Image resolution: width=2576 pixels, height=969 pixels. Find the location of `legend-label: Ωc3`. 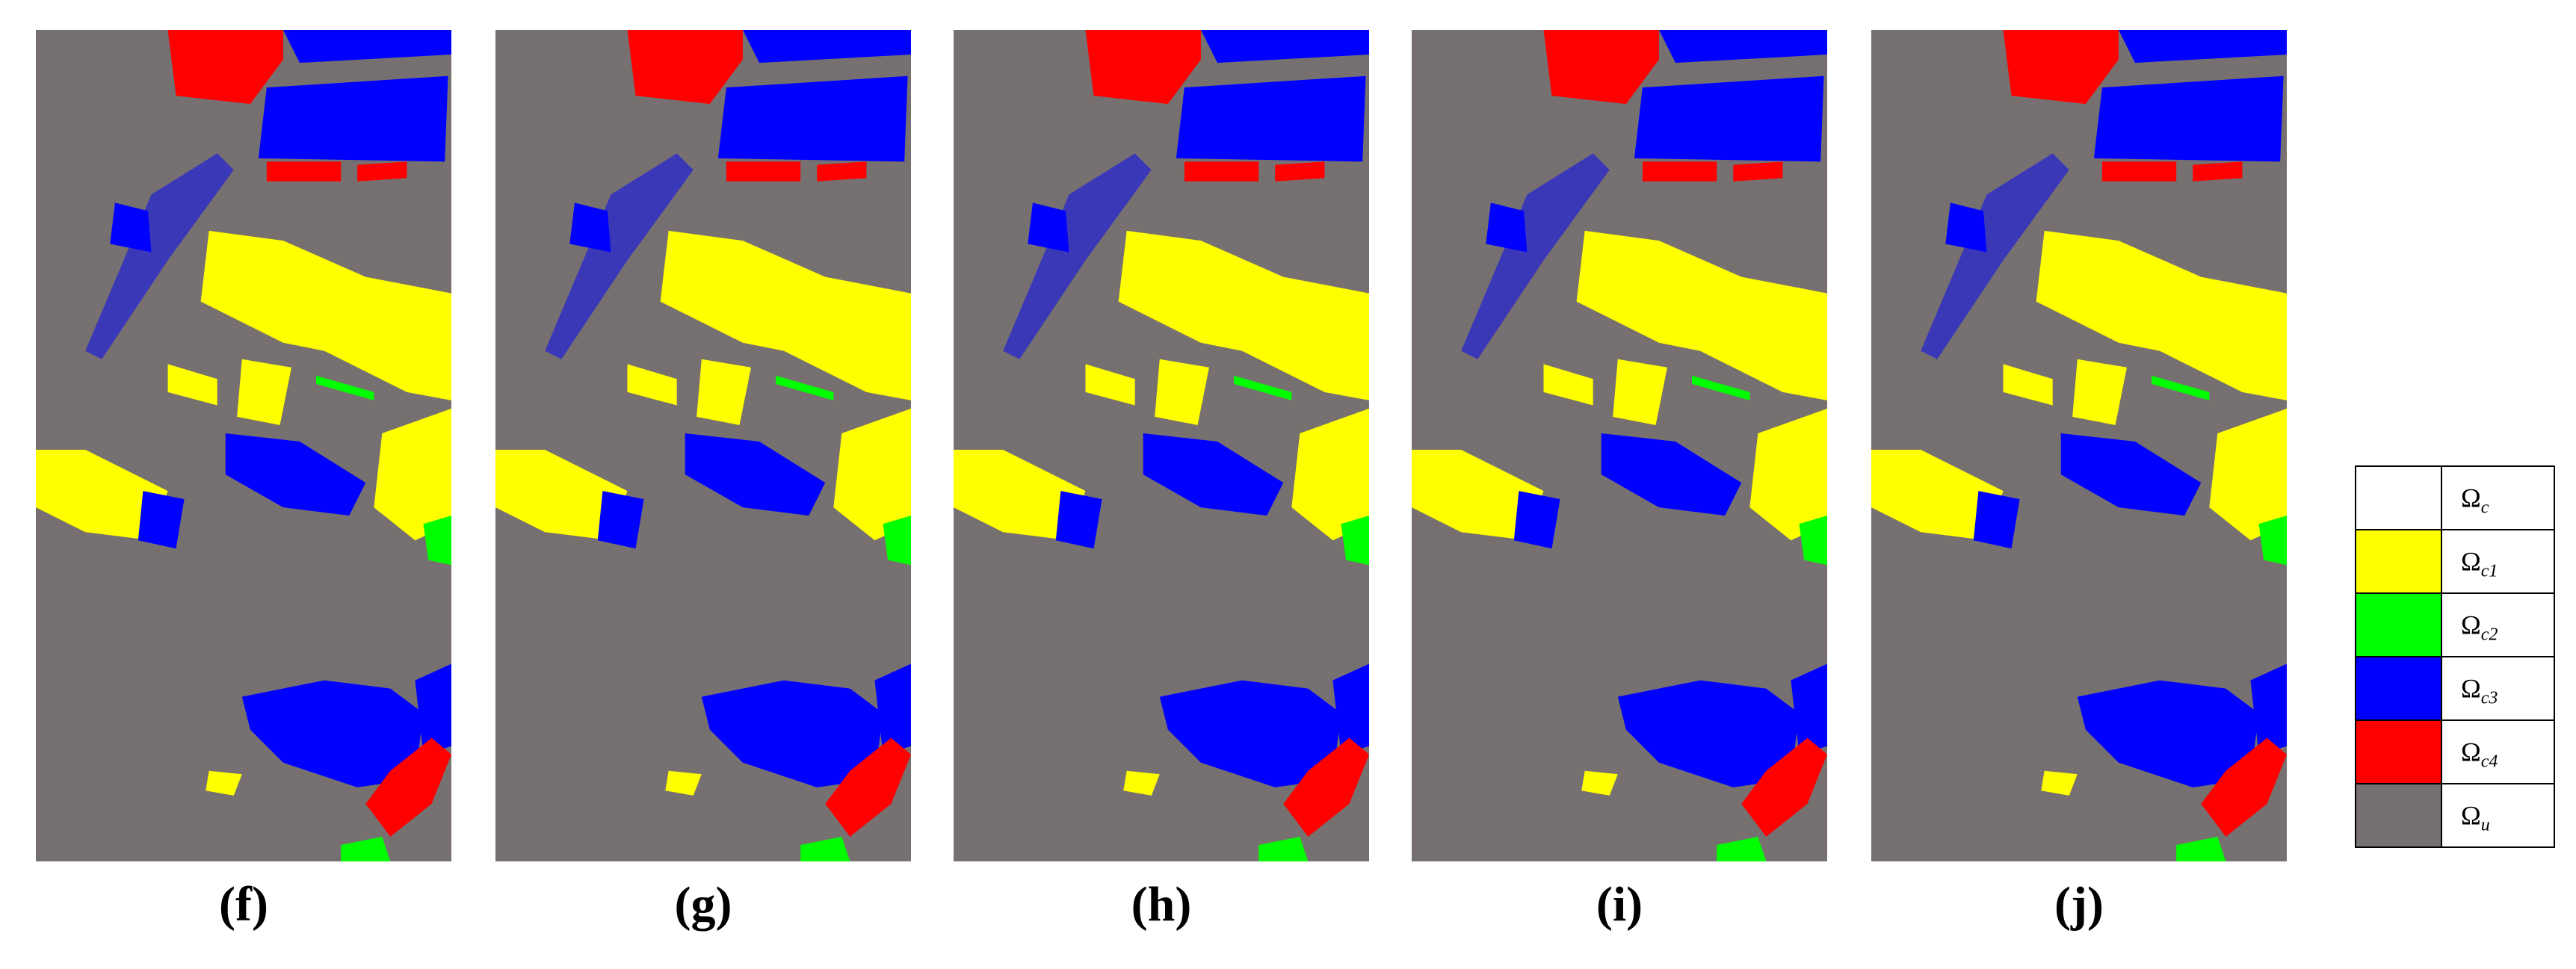

legend-label: Ωc3 is located at coordinates (2479, 691).